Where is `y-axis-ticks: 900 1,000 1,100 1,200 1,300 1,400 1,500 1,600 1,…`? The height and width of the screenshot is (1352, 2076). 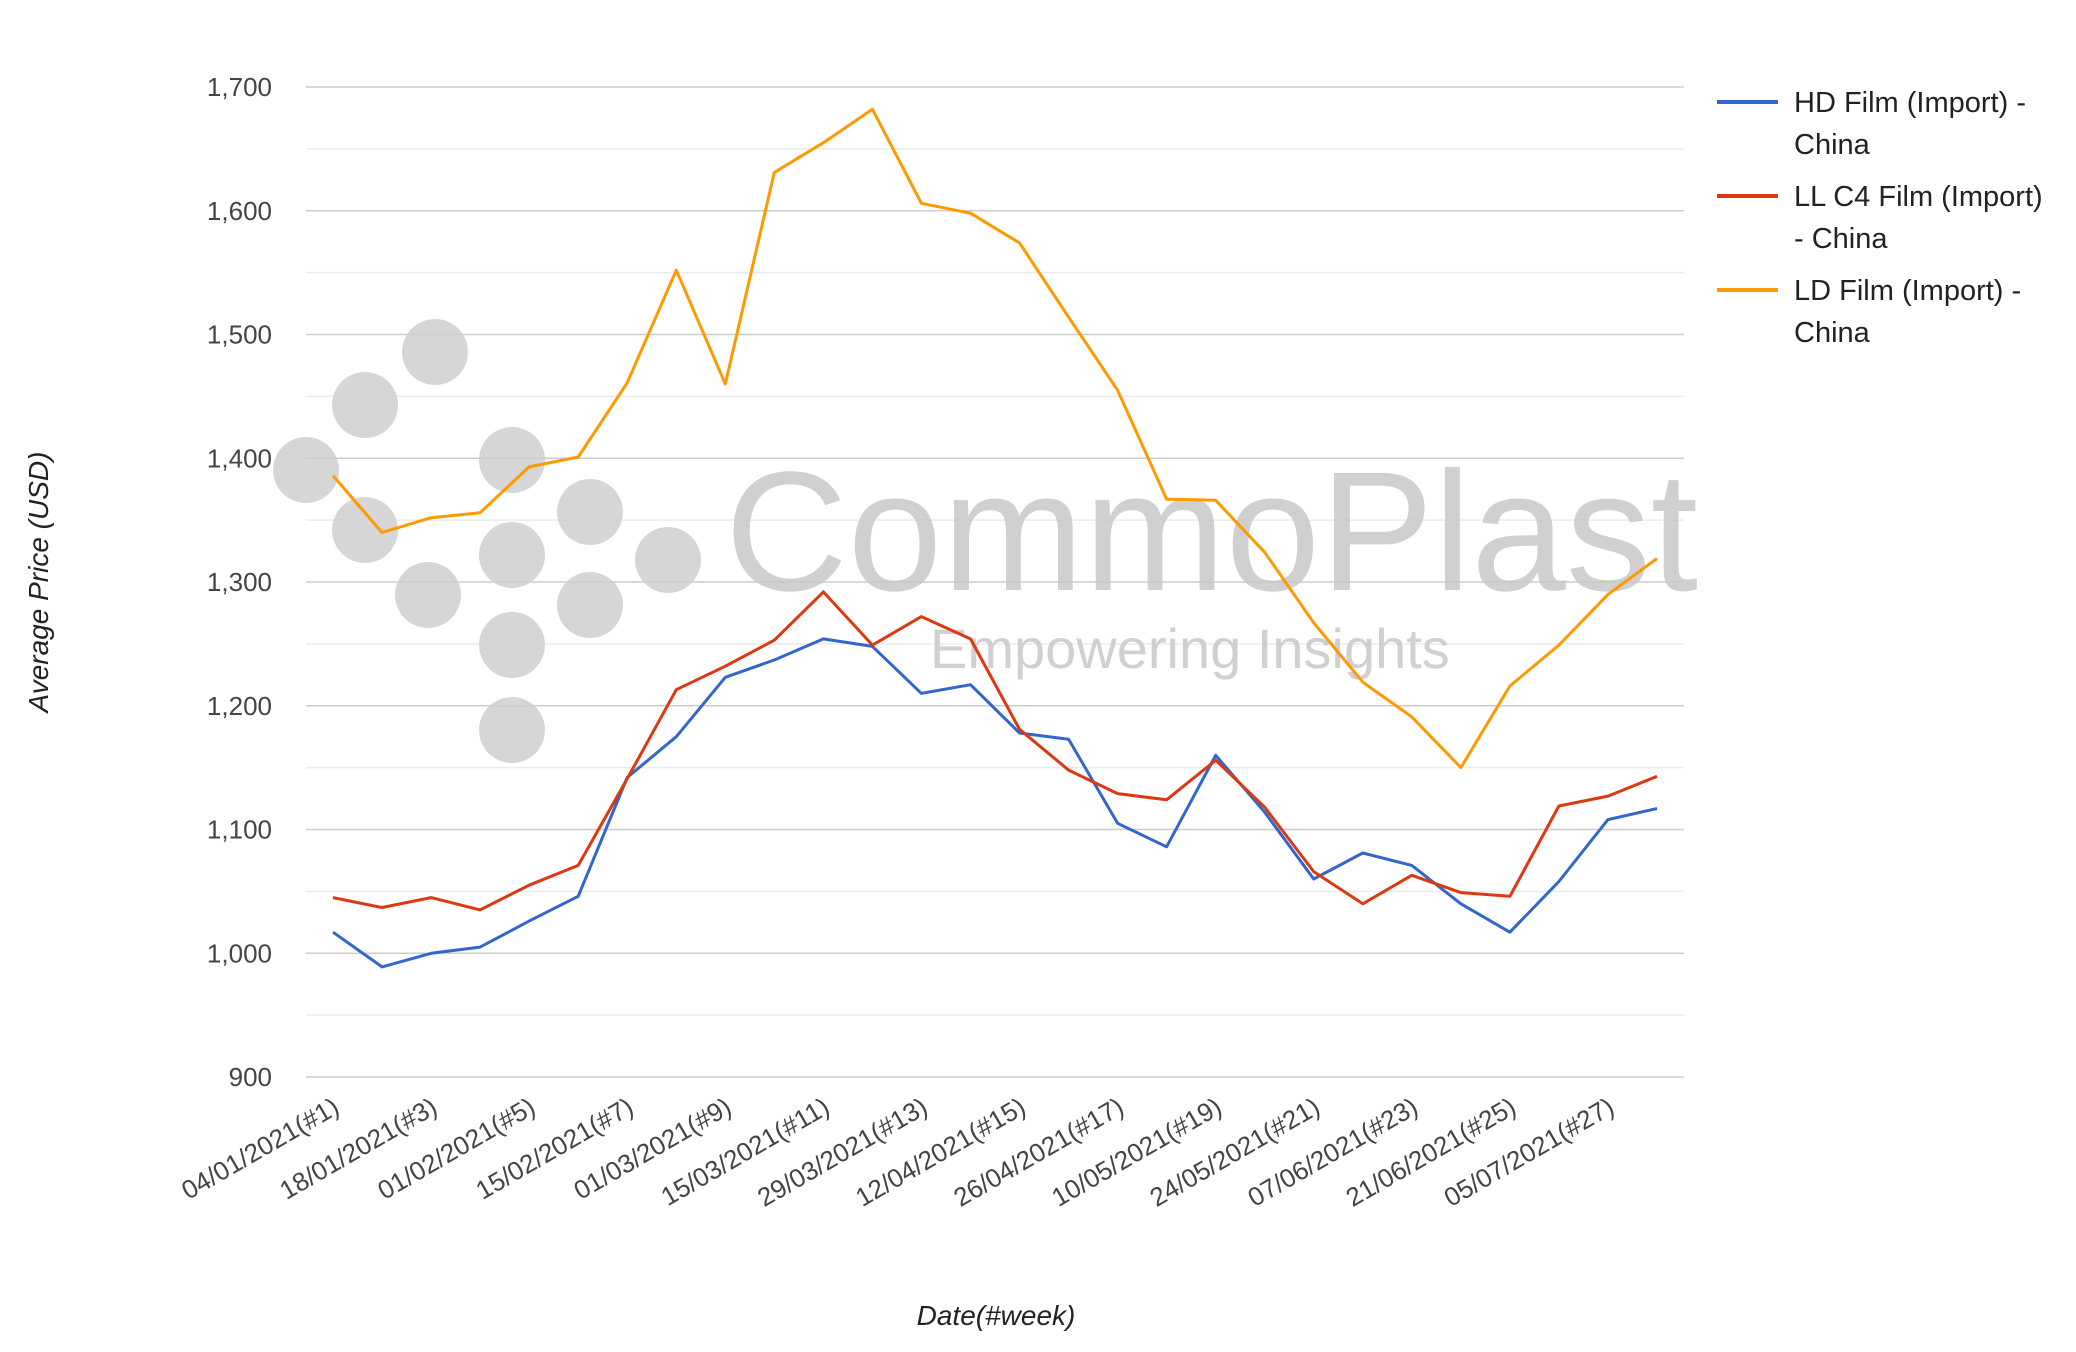
y-axis-ticks: 900 1,000 1,100 1,200 1,300 1,400 1,500 1,600 1,… is located at coordinates (239, 582).